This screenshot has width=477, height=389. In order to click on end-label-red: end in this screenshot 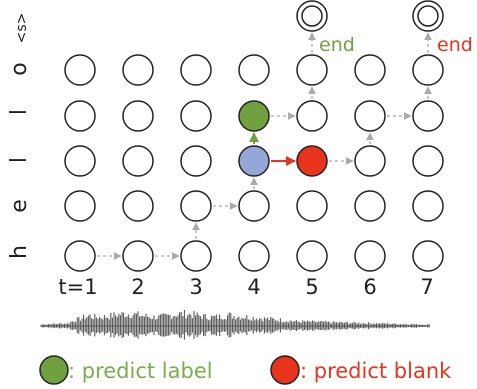, I will do `click(455, 45)`.